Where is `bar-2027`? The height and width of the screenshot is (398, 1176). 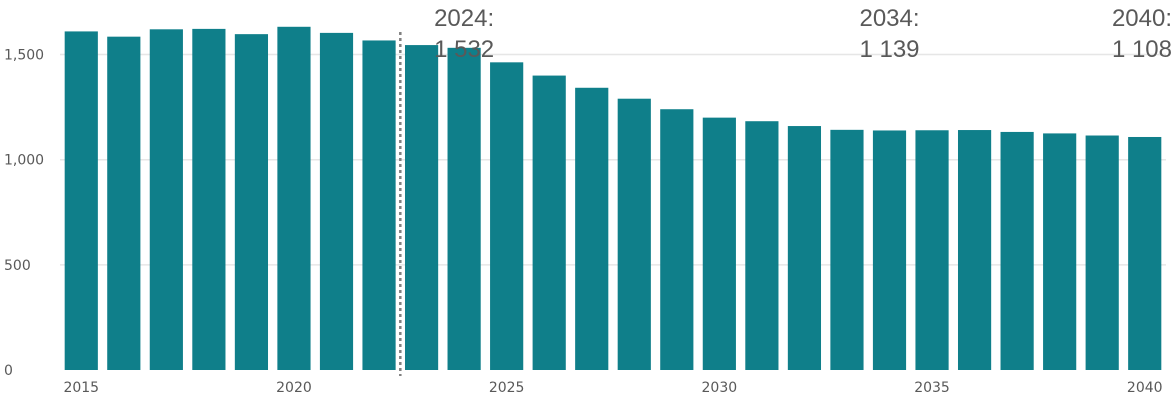 bar-2027 is located at coordinates (592, 229).